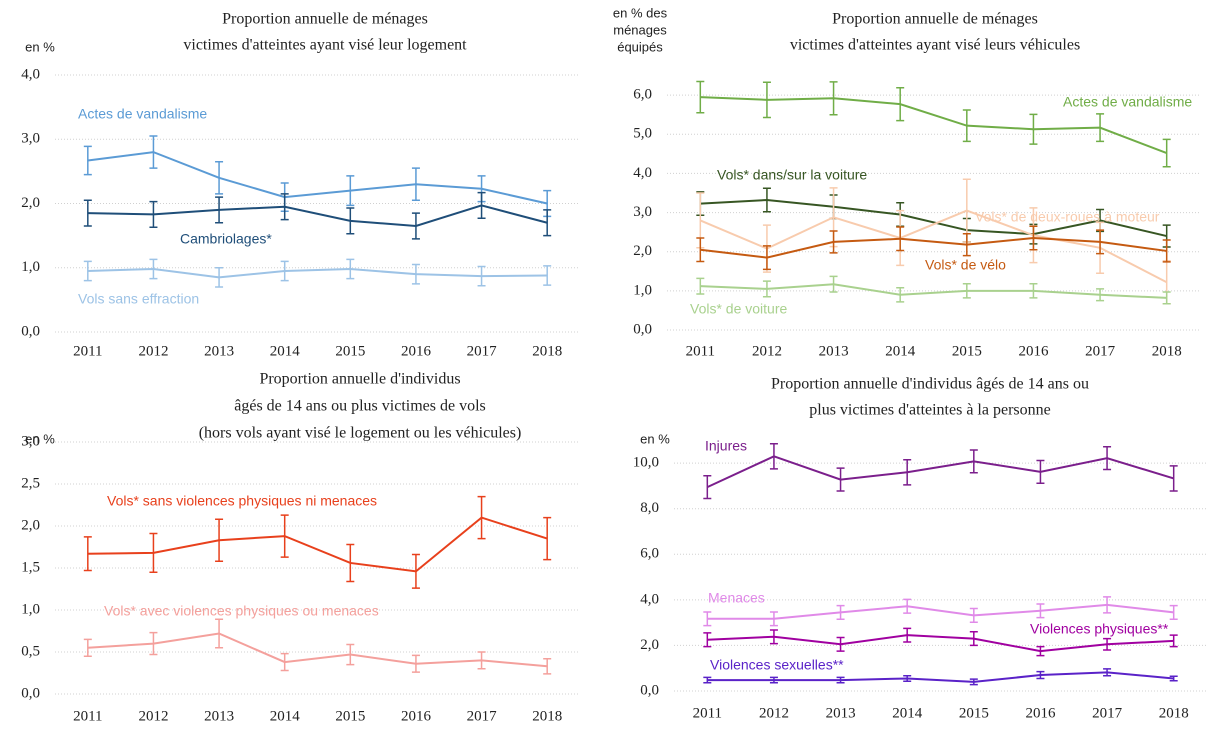  What do you see at coordinates (642, 290) in the screenshot?
I see `y-tick-label: 1,0` at bounding box center [642, 290].